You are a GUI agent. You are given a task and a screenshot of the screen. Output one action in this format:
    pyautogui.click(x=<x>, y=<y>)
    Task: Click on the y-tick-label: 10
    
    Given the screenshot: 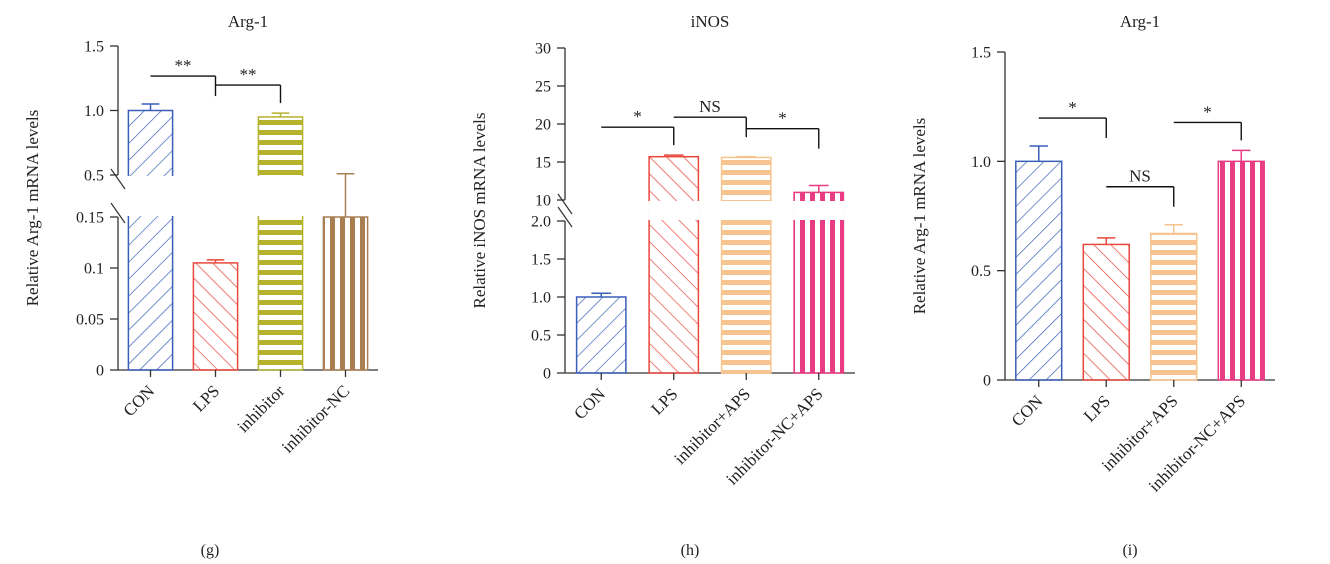 What is the action you would take?
    pyautogui.click(x=543, y=201)
    